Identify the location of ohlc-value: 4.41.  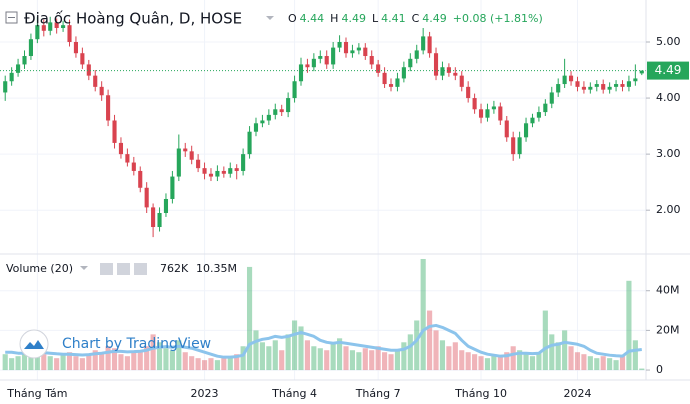
(393, 18).